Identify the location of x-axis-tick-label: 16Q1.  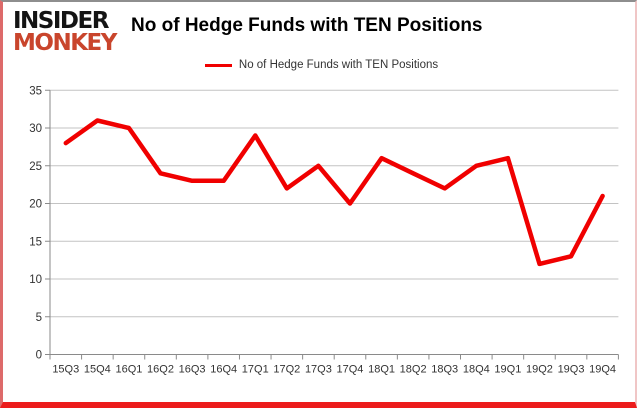
(128, 370).